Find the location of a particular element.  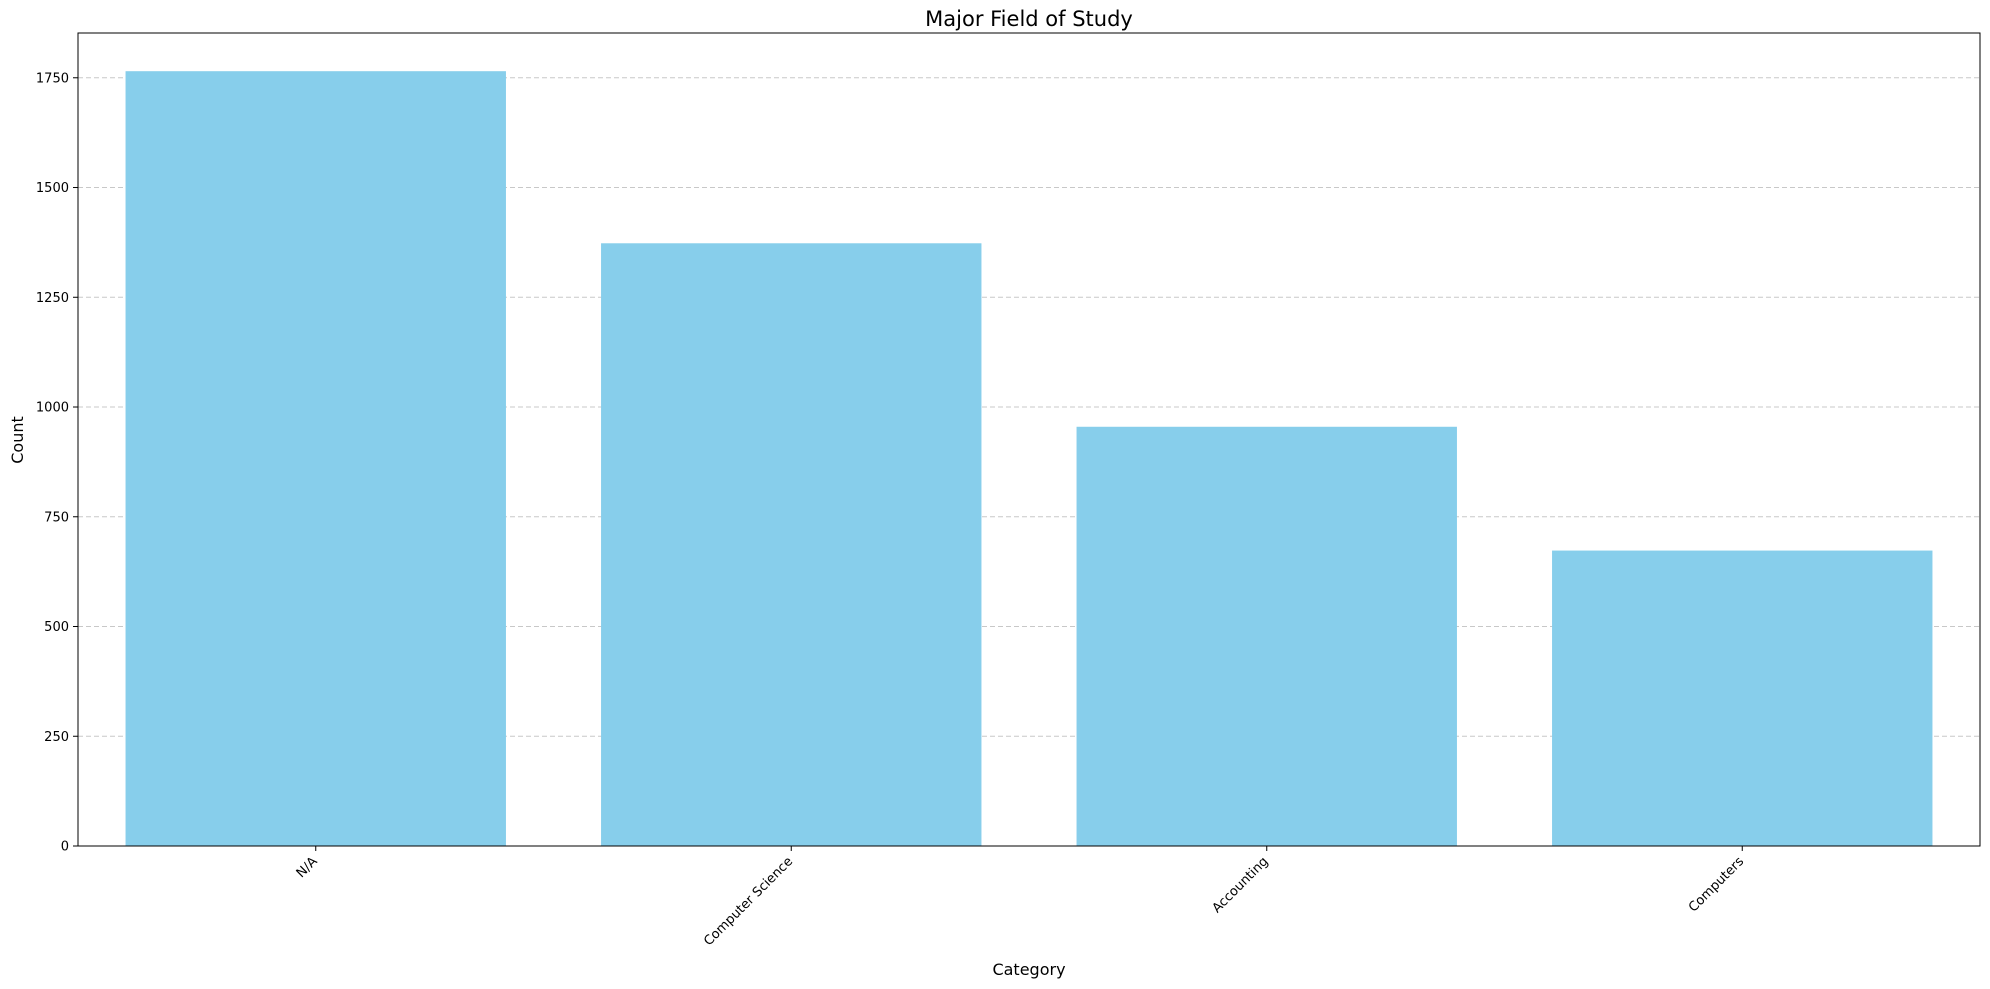

bar-accounting is located at coordinates (1266, 636).